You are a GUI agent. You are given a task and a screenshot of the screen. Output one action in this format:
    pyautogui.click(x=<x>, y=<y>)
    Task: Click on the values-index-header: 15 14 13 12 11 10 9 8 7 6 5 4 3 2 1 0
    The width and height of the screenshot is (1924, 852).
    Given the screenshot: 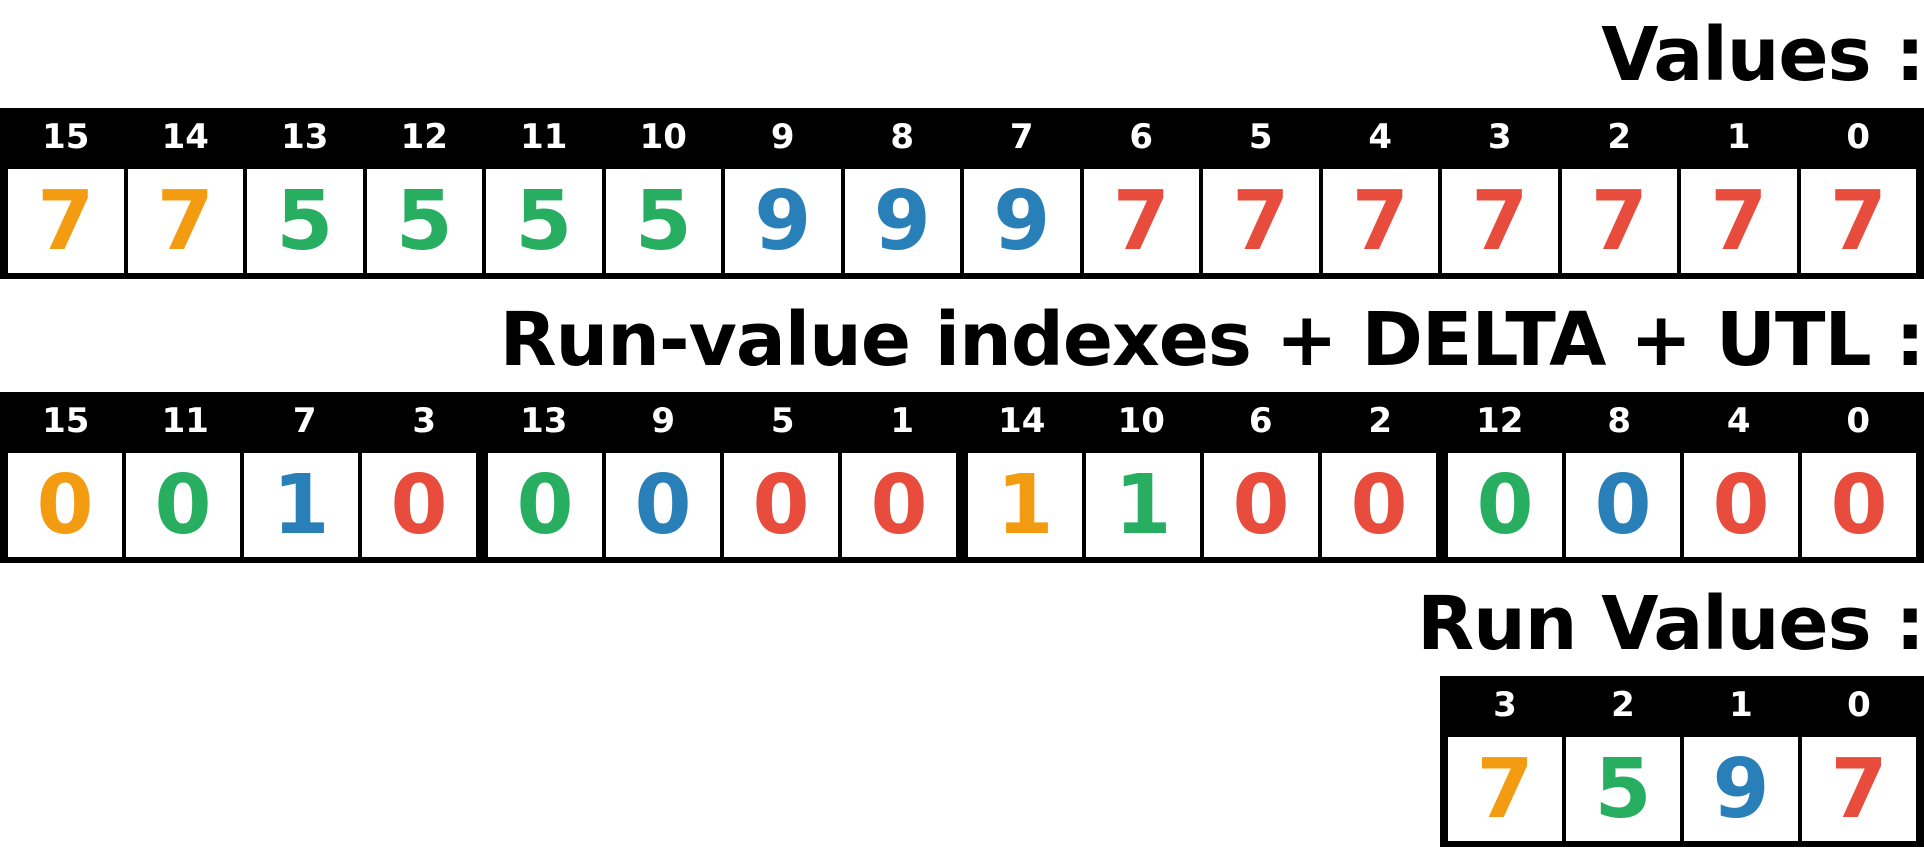 What is the action you would take?
    pyautogui.click(x=962, y=137)
    